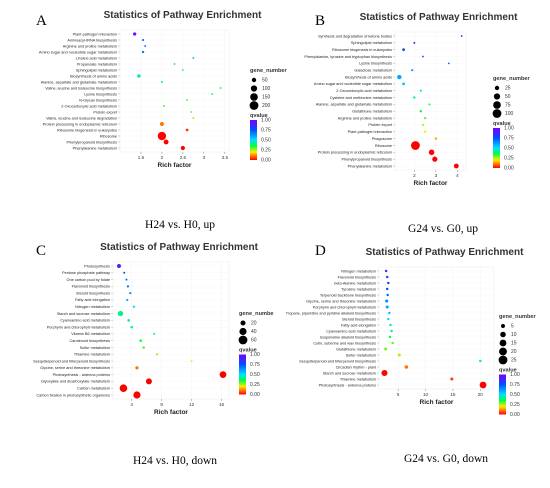  Describe the element at coordinates (320, 251) in the screenshot. I see `panel-label: D` at that location.